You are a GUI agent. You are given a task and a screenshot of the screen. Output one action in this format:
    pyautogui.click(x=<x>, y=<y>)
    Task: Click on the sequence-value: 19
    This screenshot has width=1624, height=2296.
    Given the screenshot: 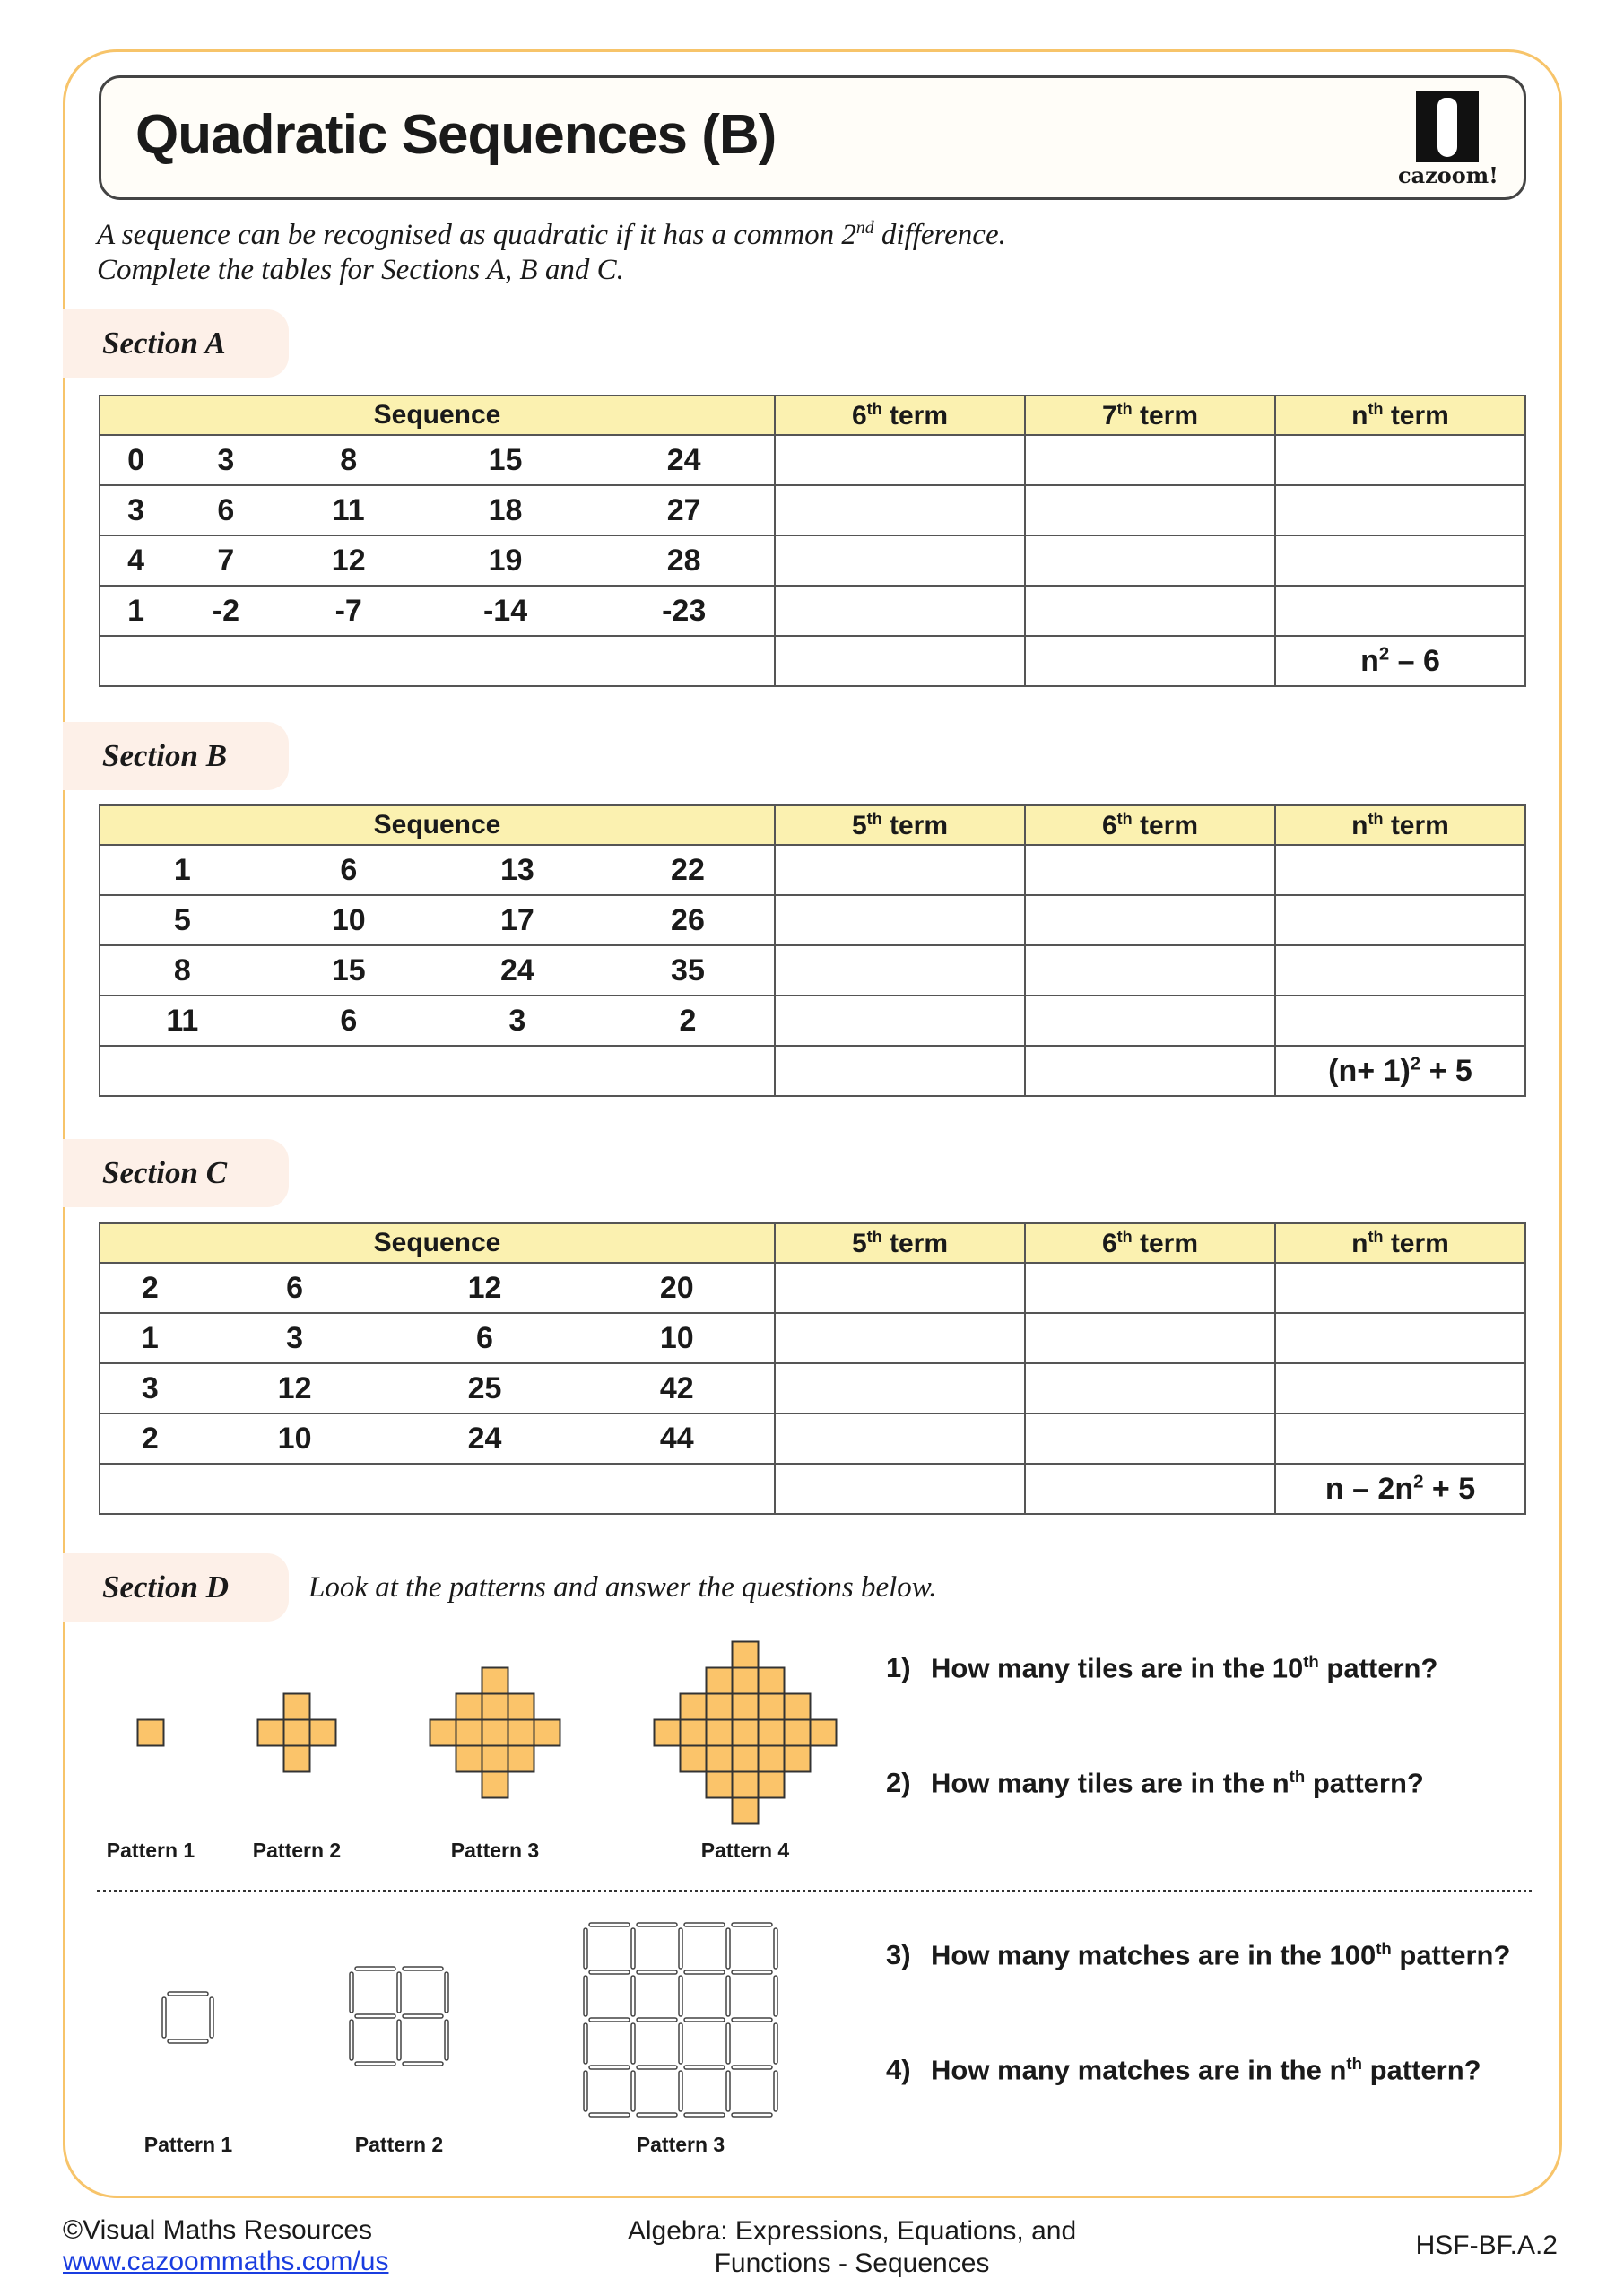 What is the action you would take?
    pyautogui.click(x=505, y=561)
    